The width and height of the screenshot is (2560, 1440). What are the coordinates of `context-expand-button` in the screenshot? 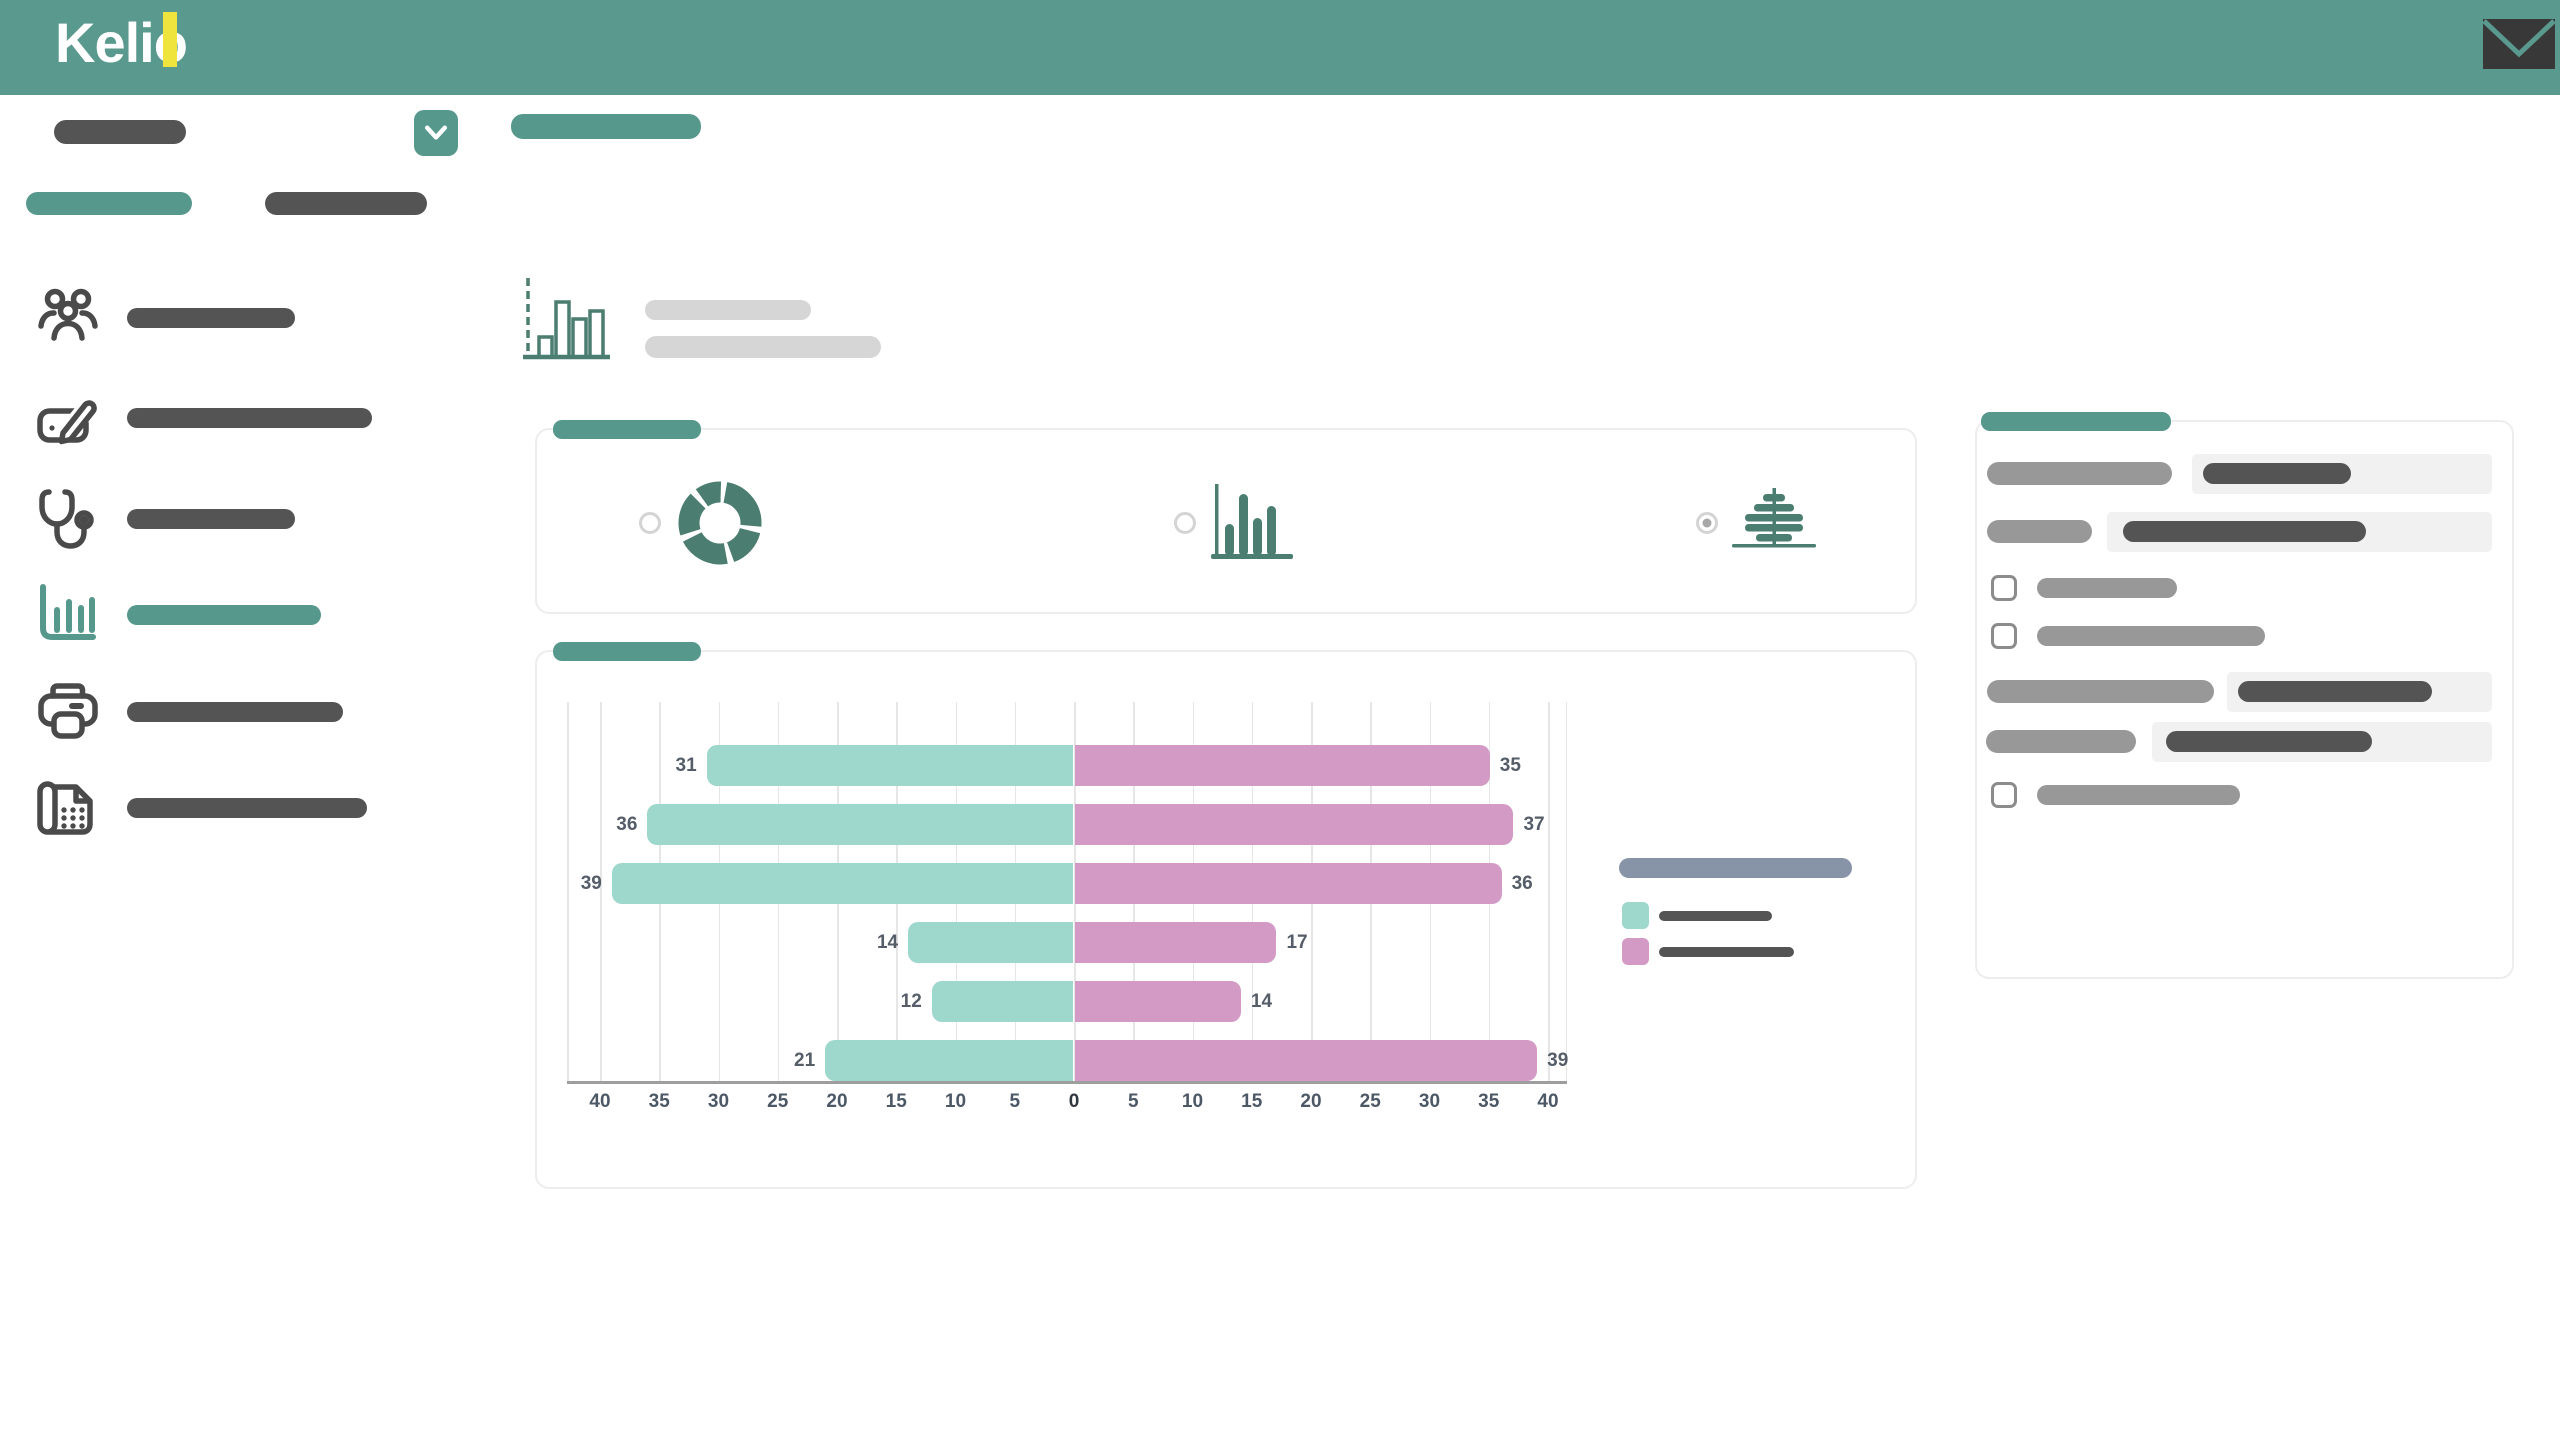 It's located at (436, 133).